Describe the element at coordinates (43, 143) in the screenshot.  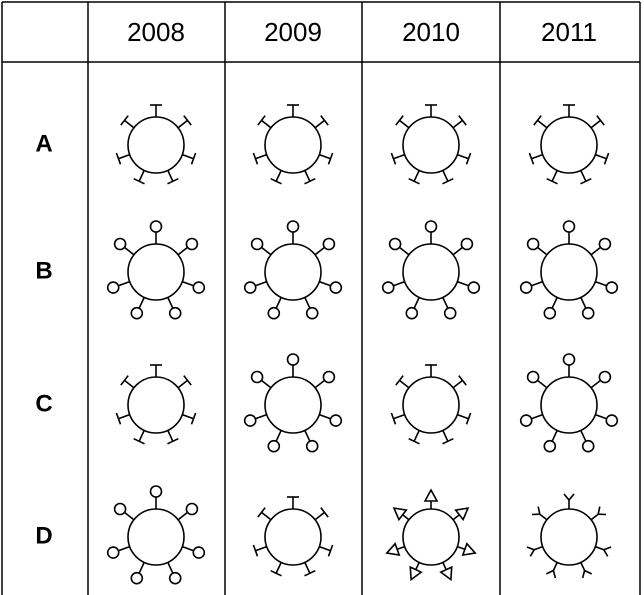
I see `row-label: A` at that location.